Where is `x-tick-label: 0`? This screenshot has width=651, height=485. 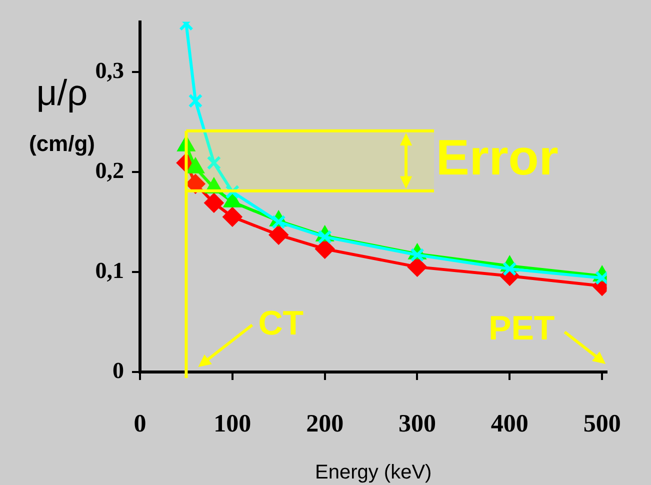
x-tick-label: 0 is located at coordinates (140, 424).